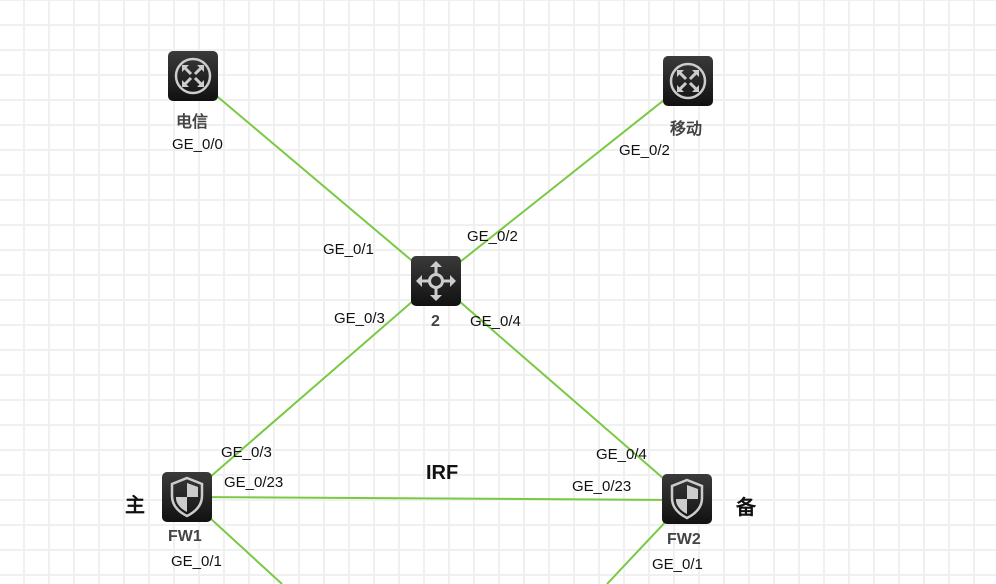 Image resolution: width=996 pixels, height=584 pixels. I want to click on node-telecom, so click(193, 76).